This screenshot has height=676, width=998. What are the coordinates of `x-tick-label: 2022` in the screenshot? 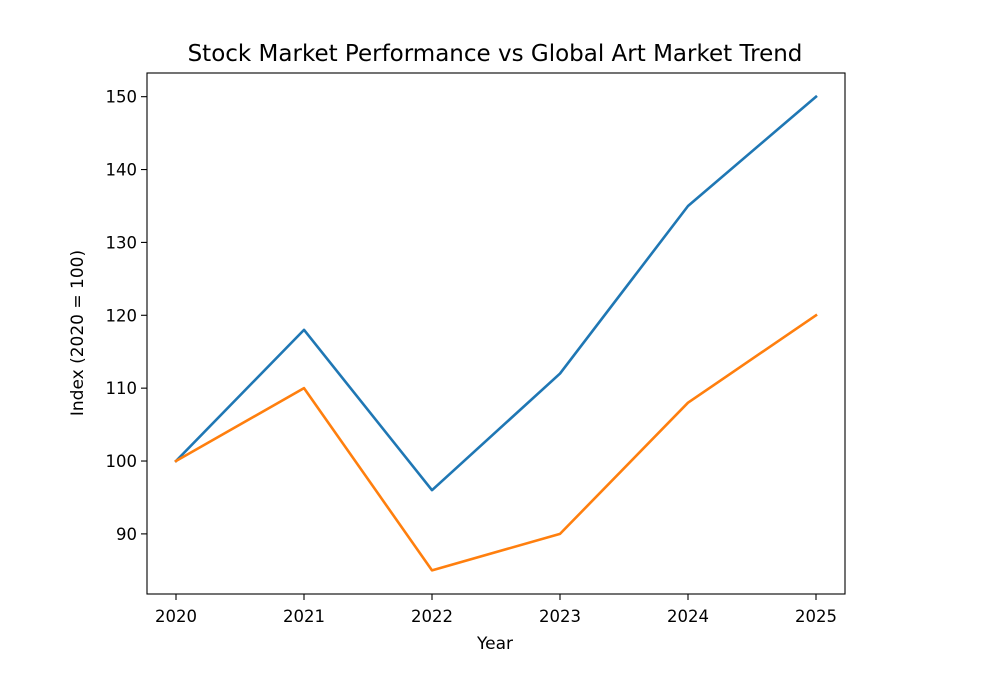 It's located at (432, 616).